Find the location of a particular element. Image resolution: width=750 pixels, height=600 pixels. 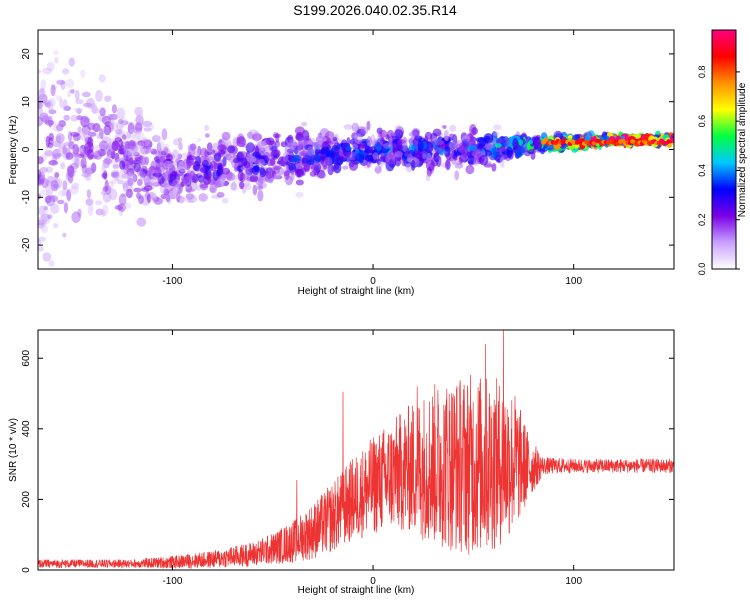

colorbar-label: Normalized spectral amplitude is located at coordinates (742, 149).